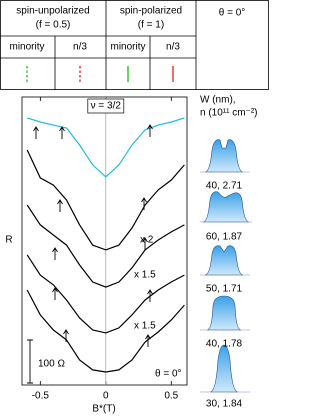 The height and width of the screenshot is (416, 320). What do you see at coordinates (224, 237) in the screenshot?
I see `inset-label: 60, 1.87` at bounding box center [224, 237].